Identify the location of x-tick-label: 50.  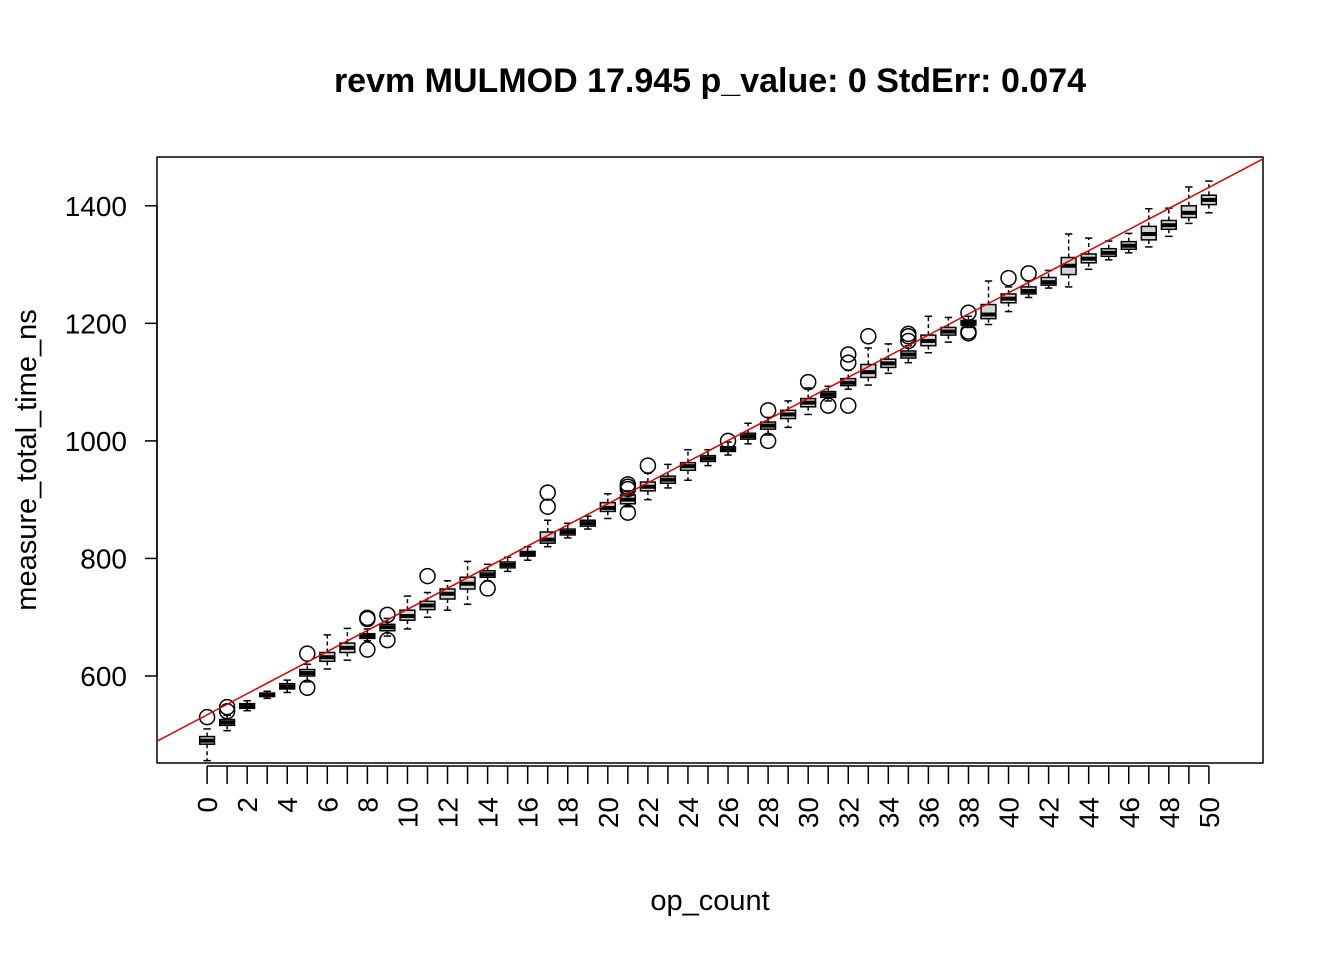
(1209, 812).